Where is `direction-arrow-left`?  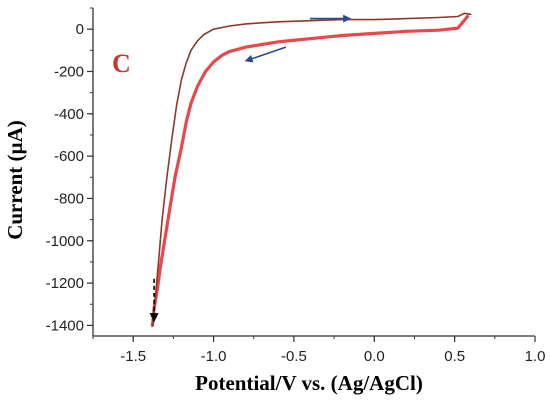
direction-arrow-left is located at coordinates (265, 54).